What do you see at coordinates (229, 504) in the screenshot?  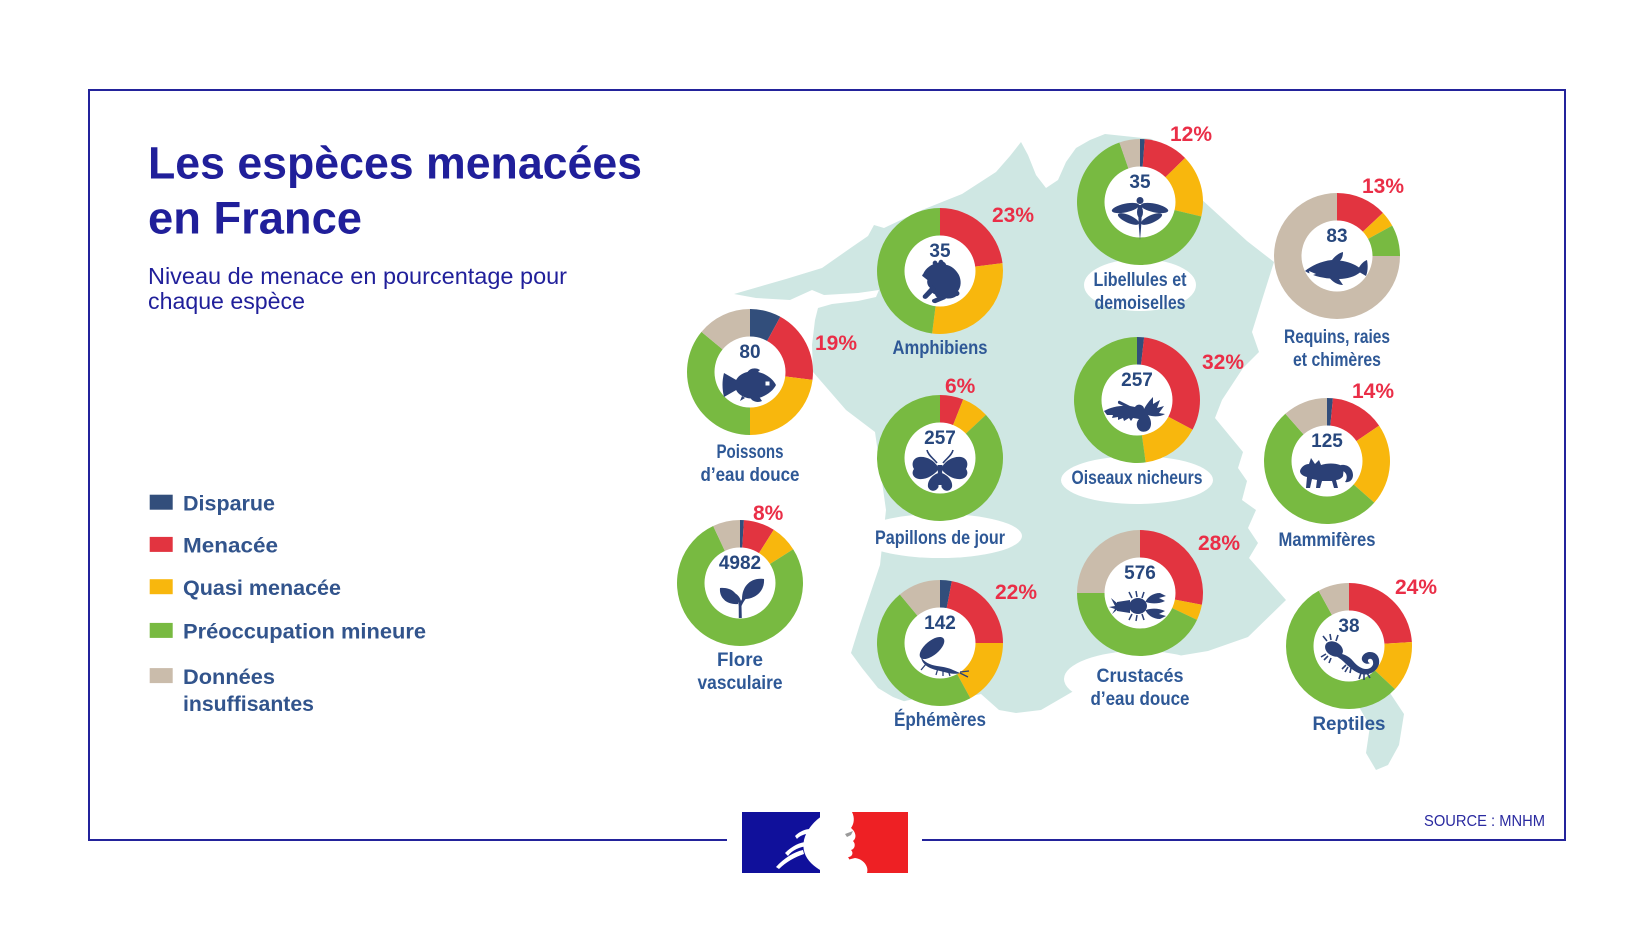 I see `svg-text: Disparue` at bounding box center [229, 504].